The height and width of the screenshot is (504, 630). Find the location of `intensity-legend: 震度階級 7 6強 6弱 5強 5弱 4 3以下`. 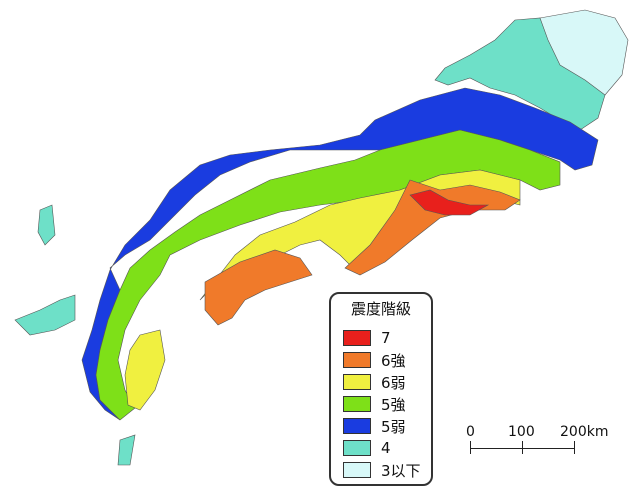

intensity-legend: 震度階級 7 6強 6弱 5強 5弱 4 3以下 is located at coordinates (381, 389).